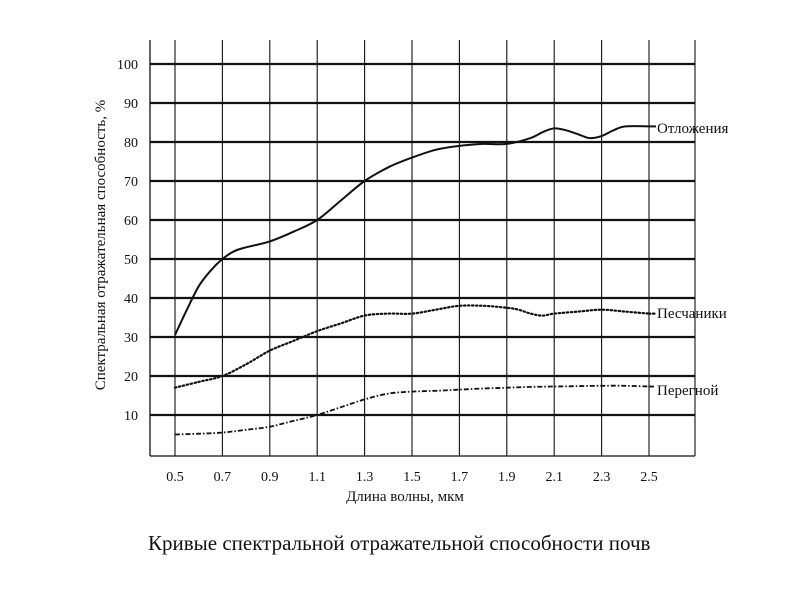 This screenshot has width=800, height=600. I want to click on y-tick-label: 80, so click(131, 143).